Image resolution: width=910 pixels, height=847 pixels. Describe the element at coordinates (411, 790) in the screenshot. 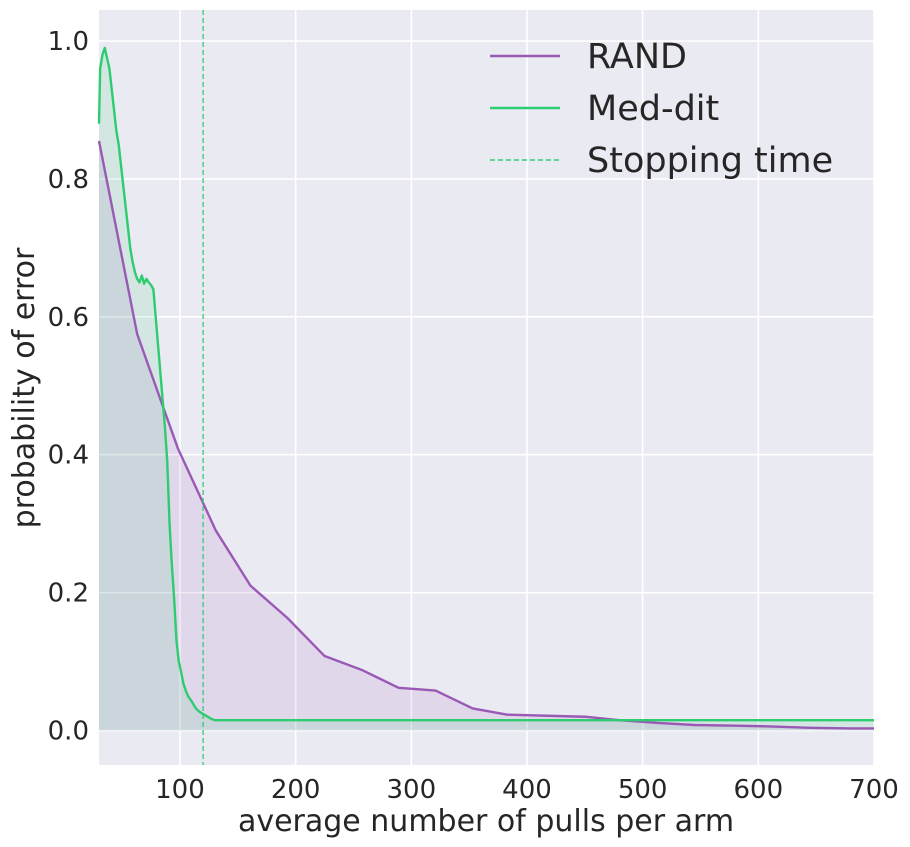

I see `x-tick-label: 300` at that location.